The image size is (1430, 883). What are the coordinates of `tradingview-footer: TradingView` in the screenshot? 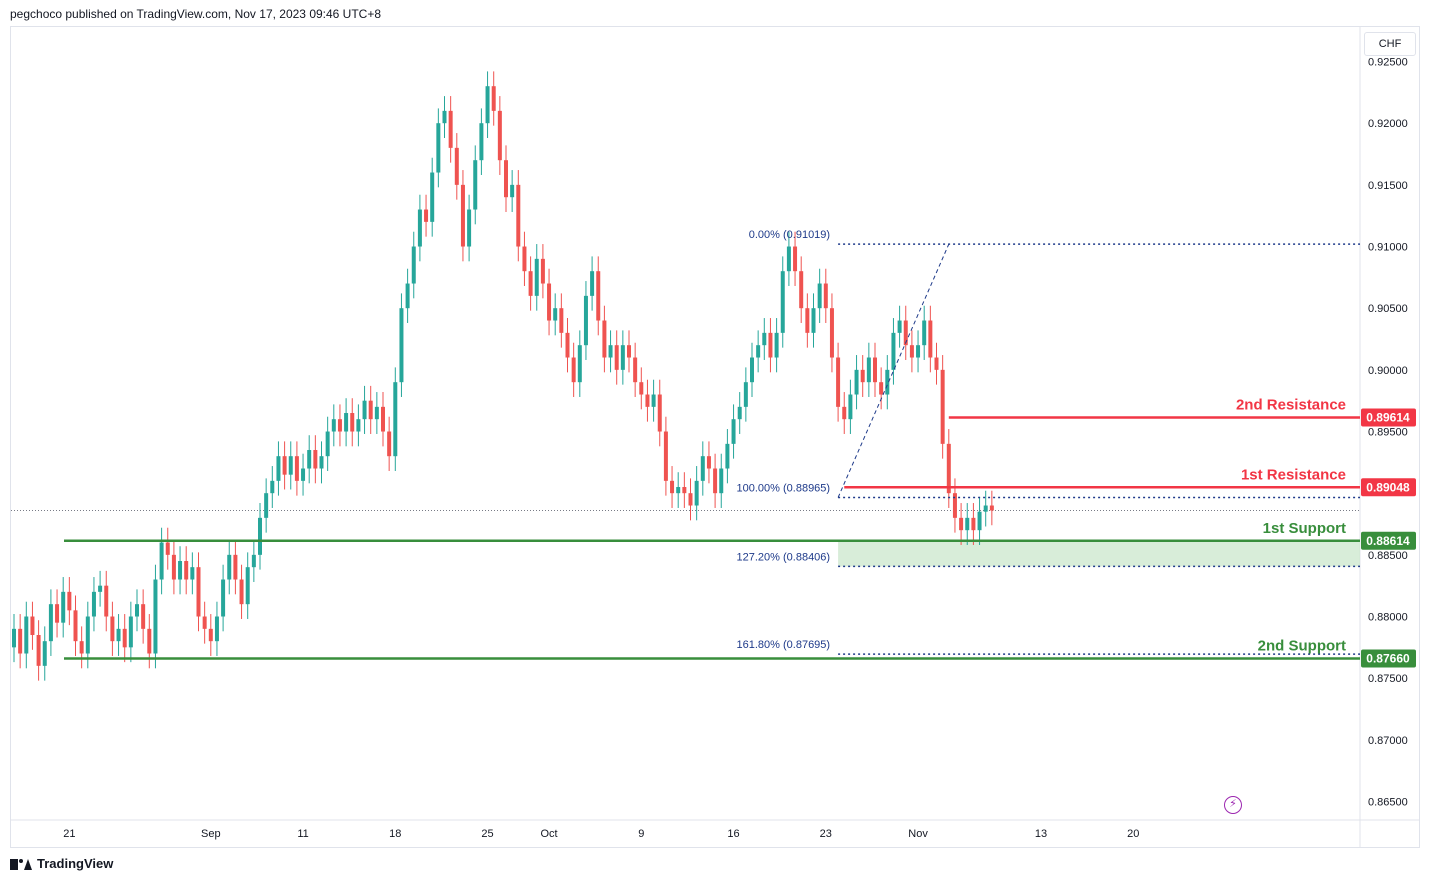 It's located at (61, 863).